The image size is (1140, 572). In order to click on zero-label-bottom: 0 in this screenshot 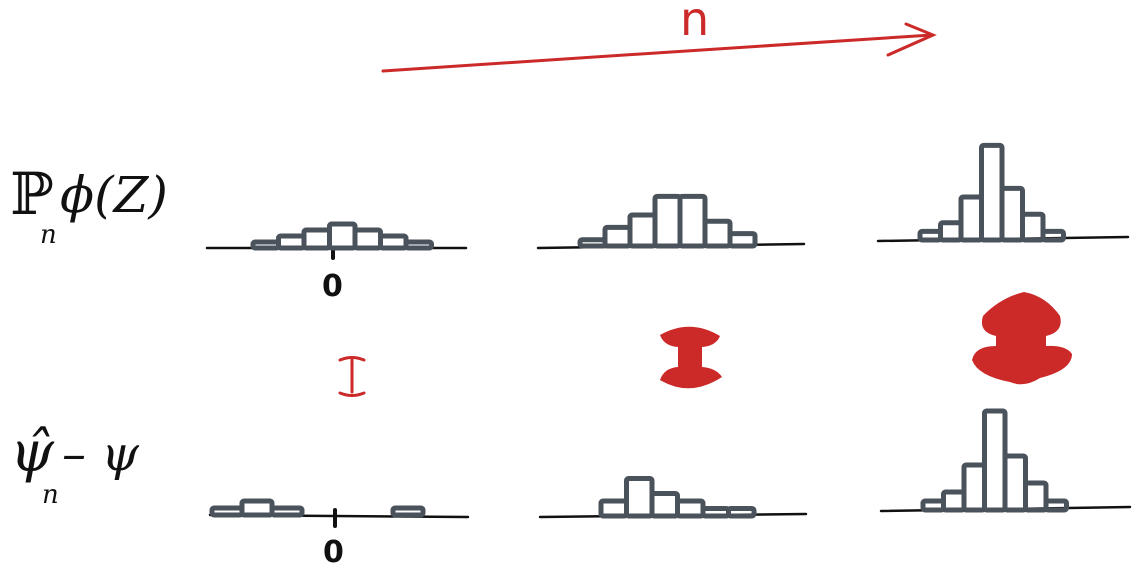, I will do `click(333, 552)`.